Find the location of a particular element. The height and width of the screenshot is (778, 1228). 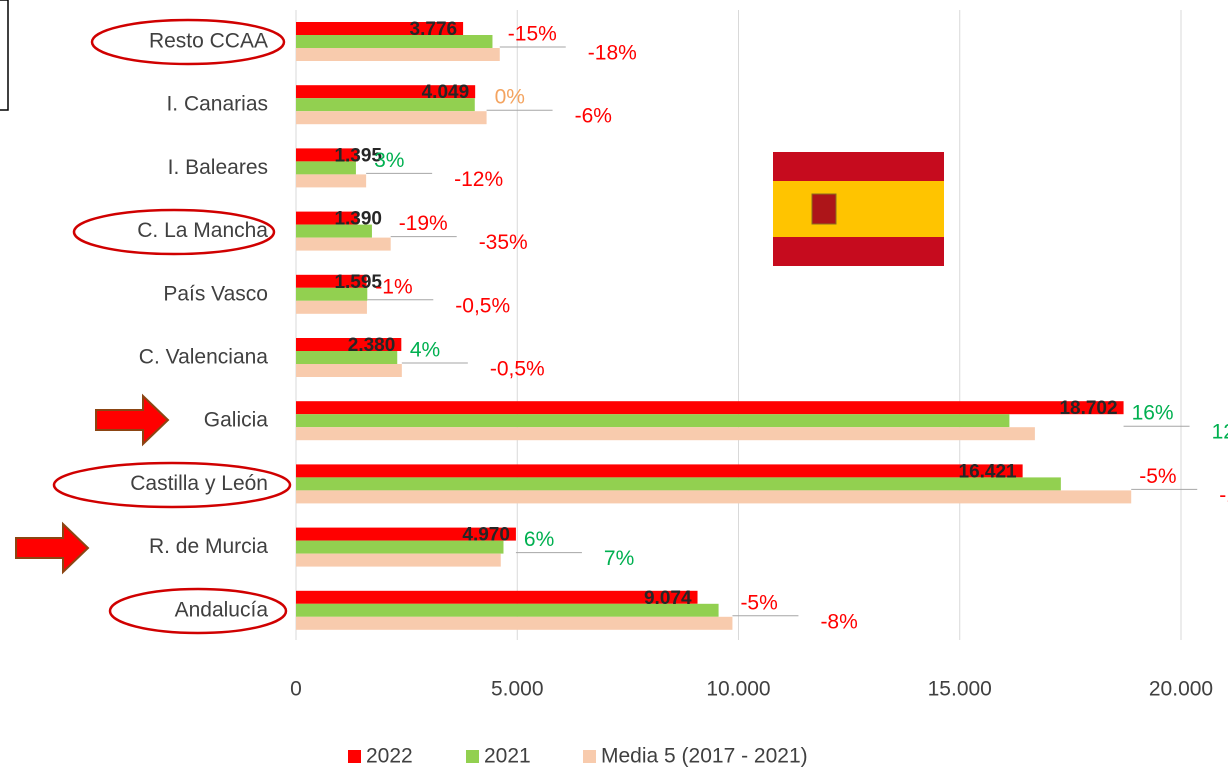

value-label: 1.595 is located at coordinates (358, 282).